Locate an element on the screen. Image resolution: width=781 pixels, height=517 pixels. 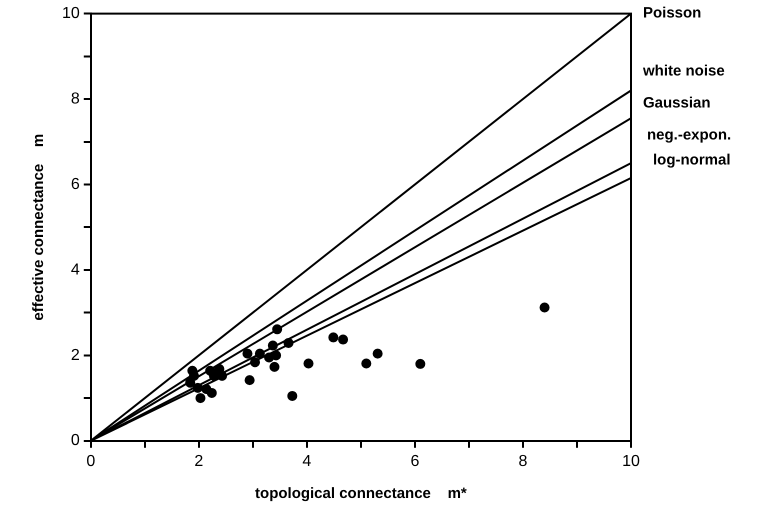
y-tick-label: 10 is located at coordinates (71, 13).